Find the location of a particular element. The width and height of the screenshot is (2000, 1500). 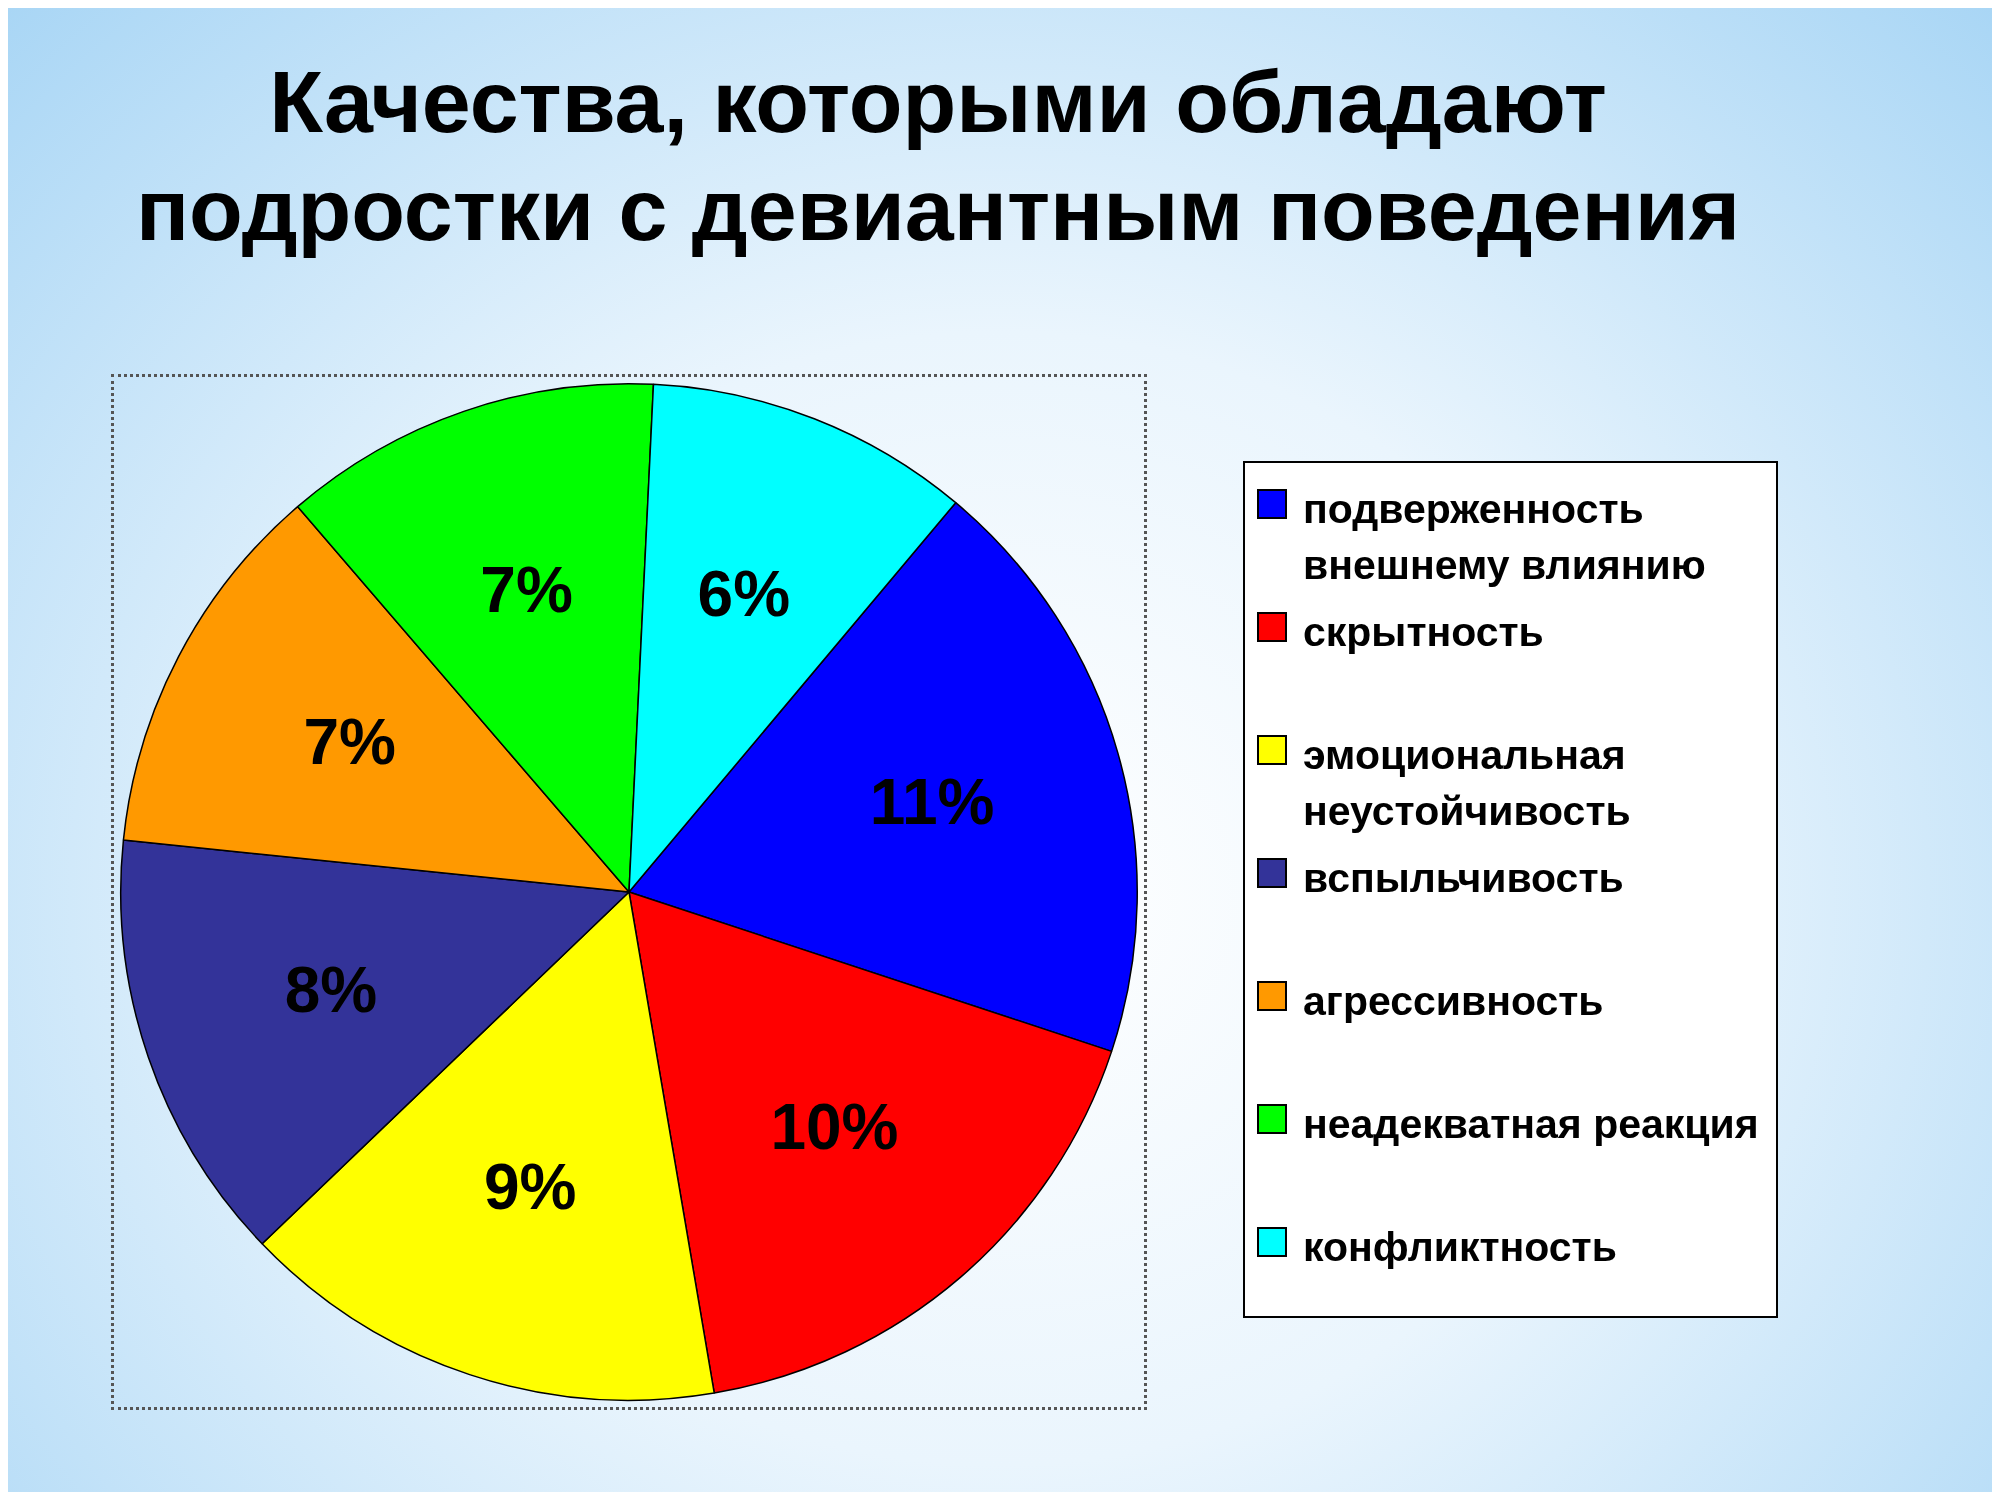

legend-label: конфликтность is located at coordinates (1460, 1247).